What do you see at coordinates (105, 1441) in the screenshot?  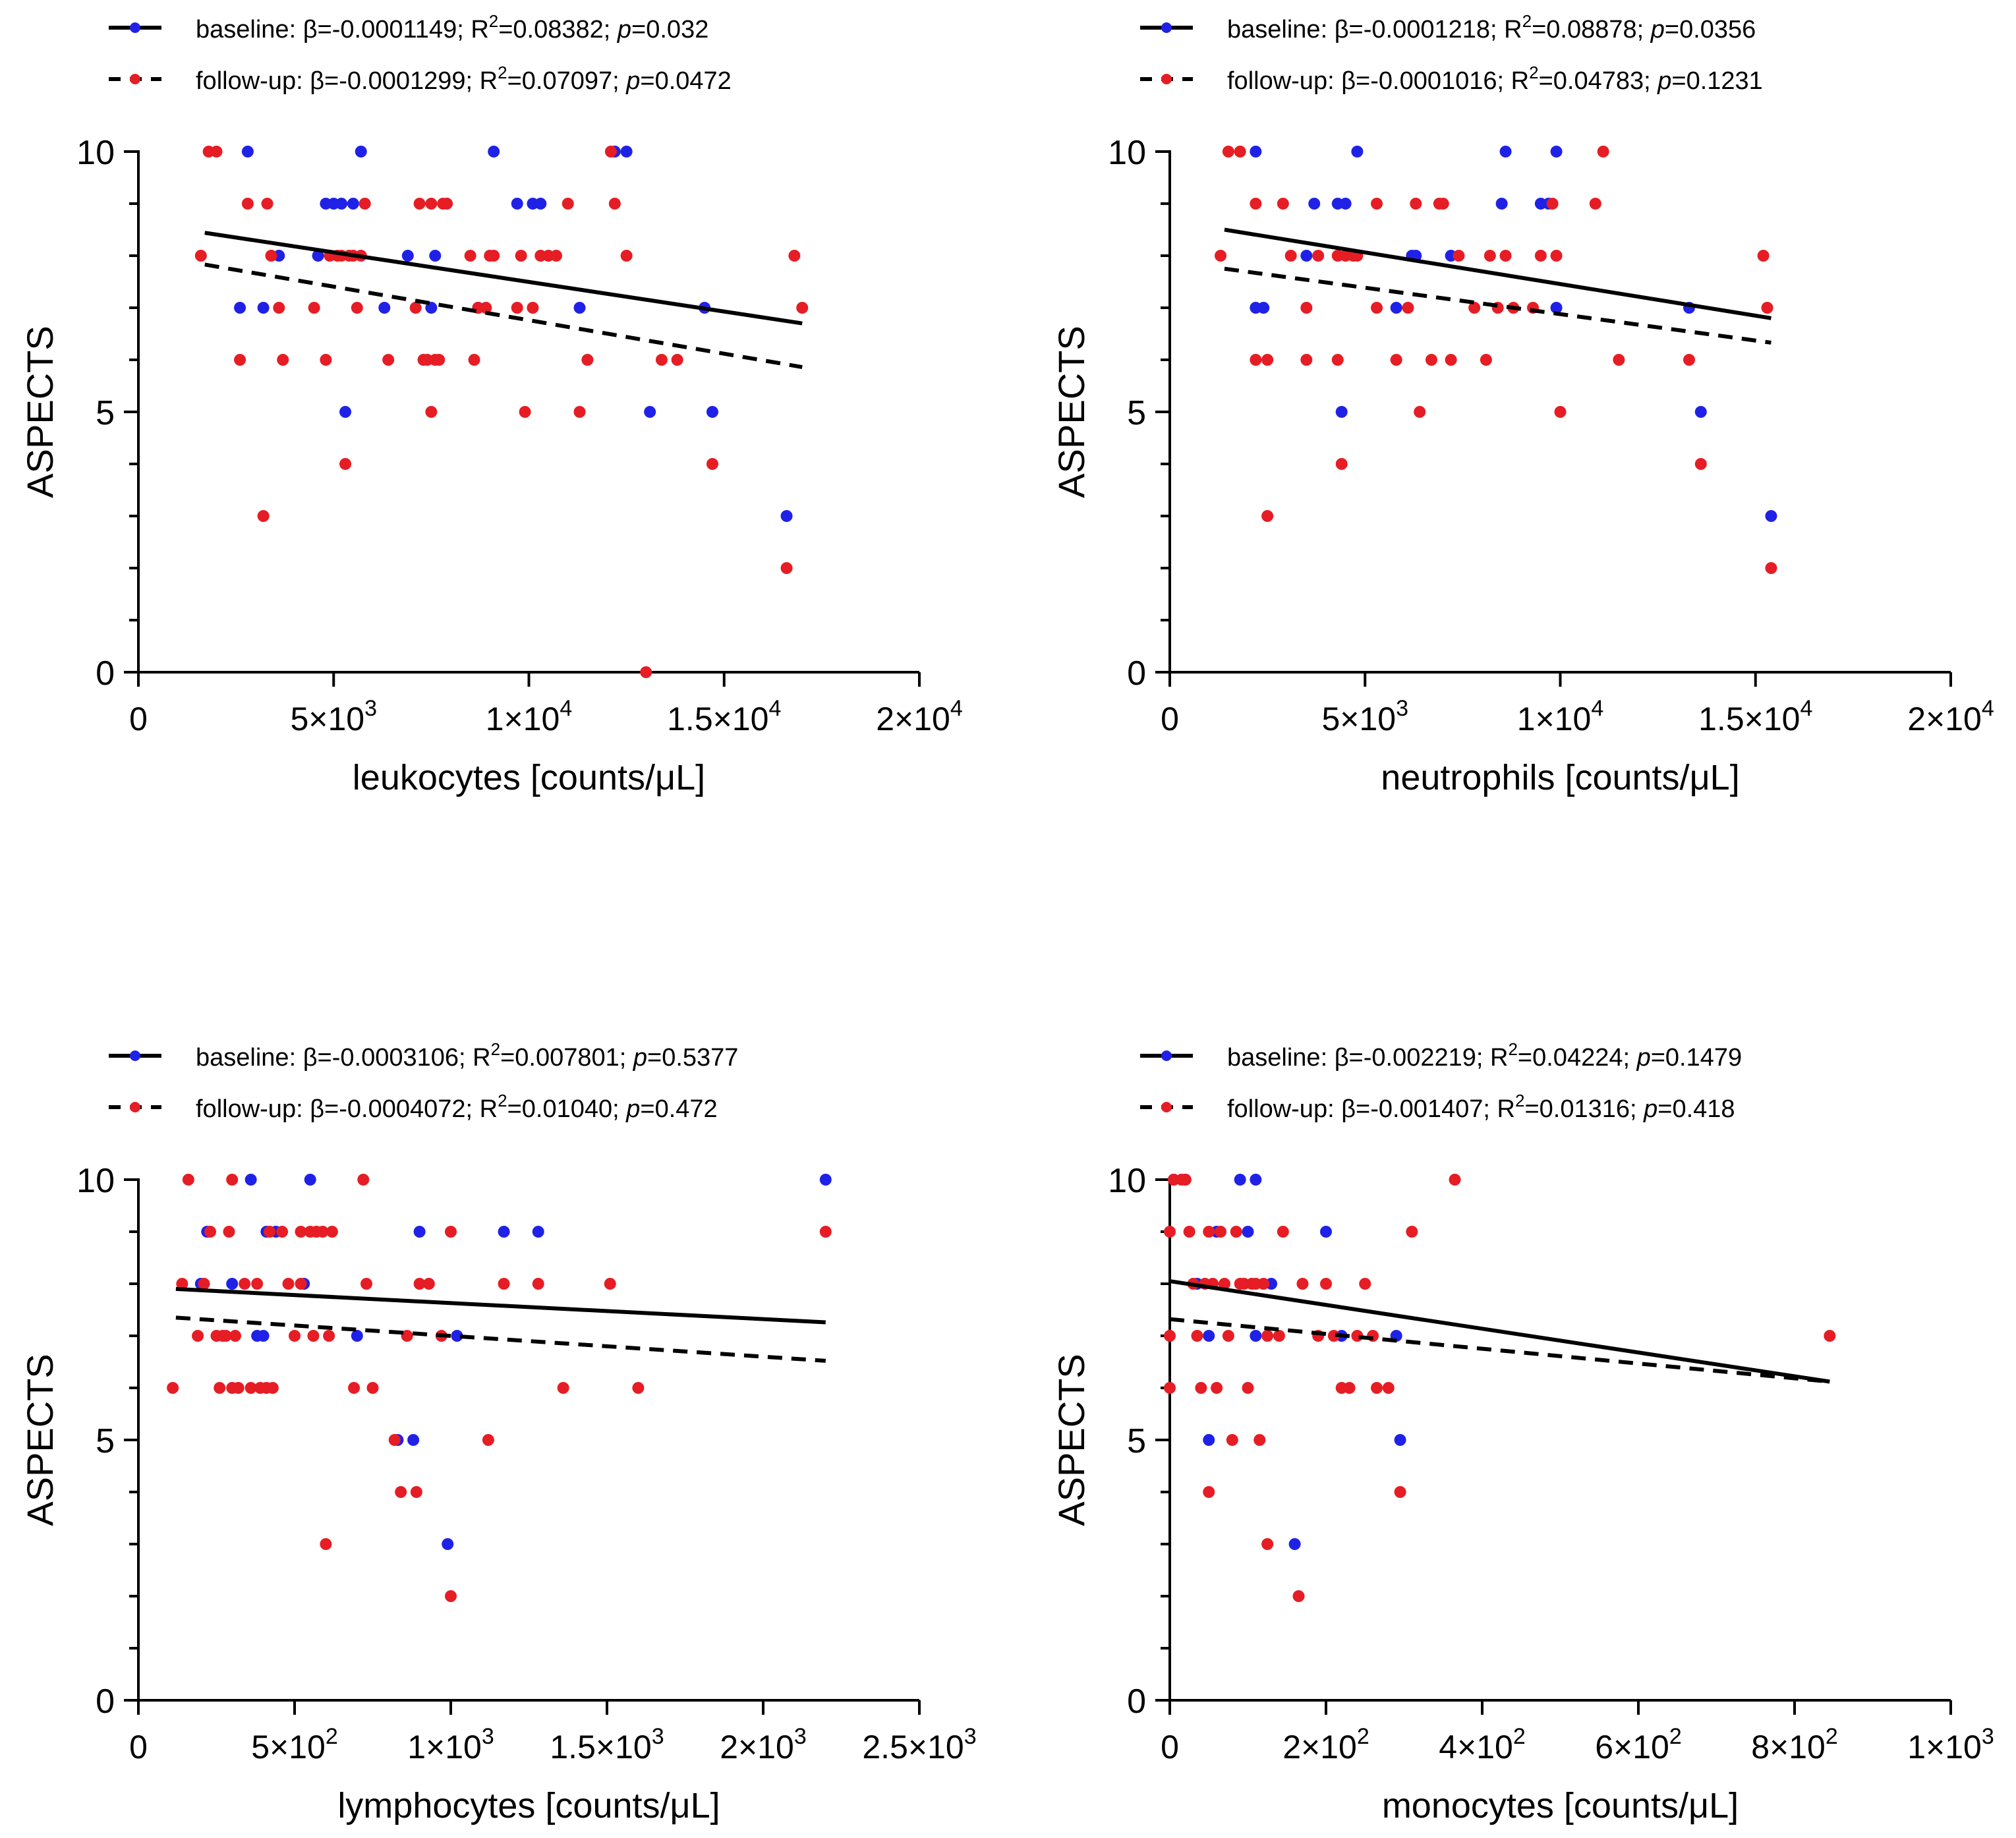 I see `y-tick-label: 5` at bounding box center [105, 1441].